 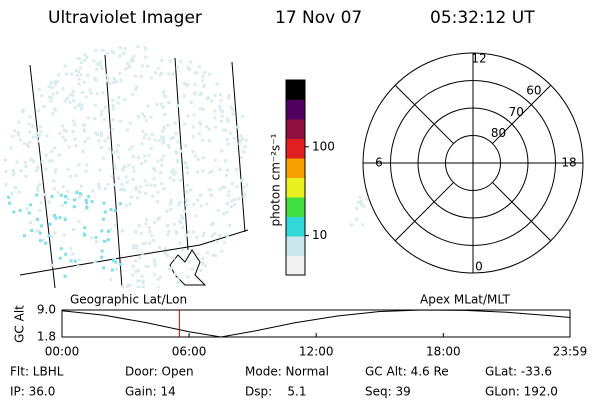 I want to click on color-step, so click(x=295, y=246).